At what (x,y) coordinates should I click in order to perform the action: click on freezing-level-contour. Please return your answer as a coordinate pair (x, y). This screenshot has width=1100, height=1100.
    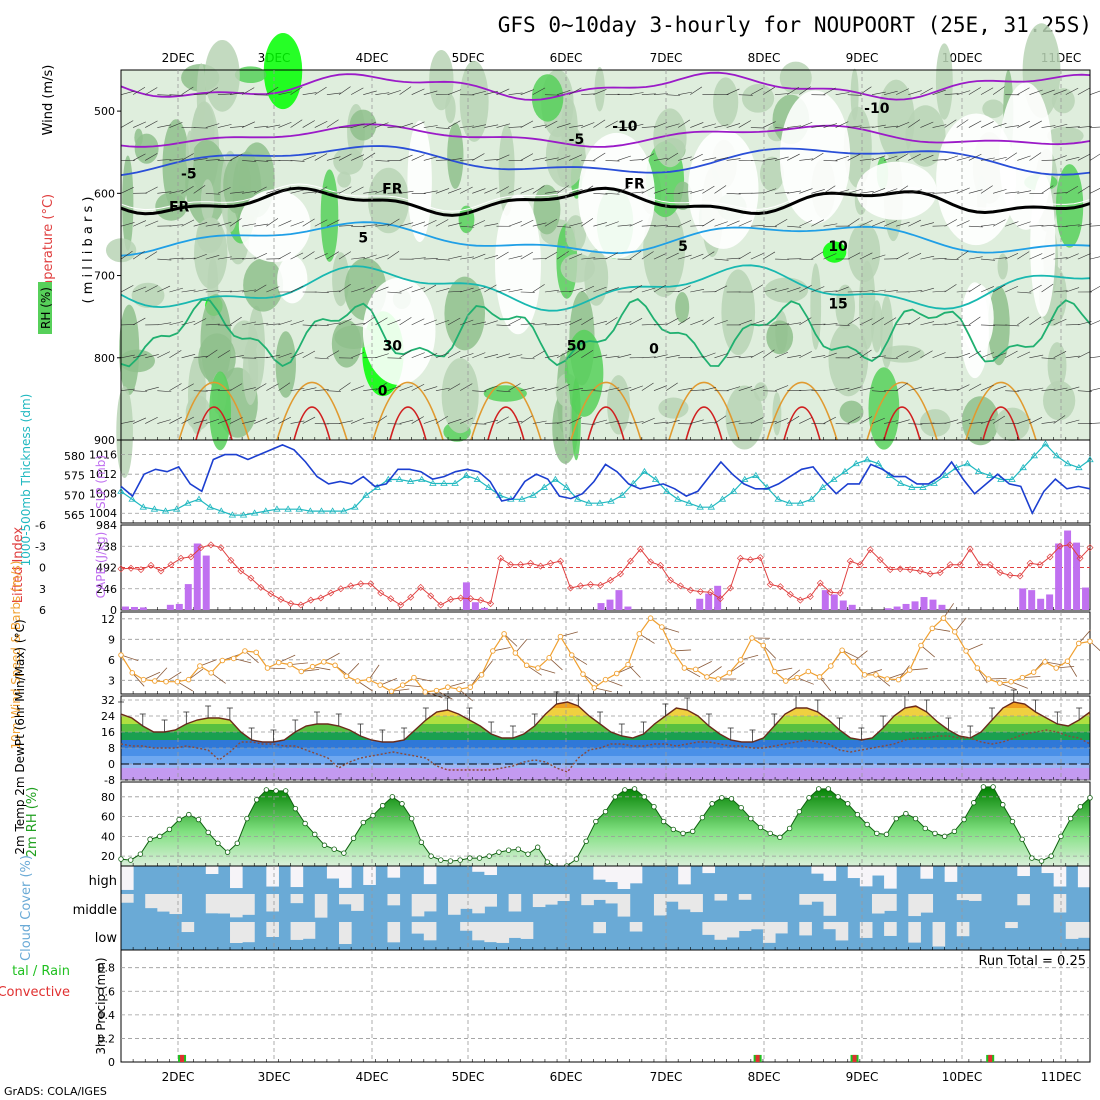
    Looking at the image, I should click on (605, 201).